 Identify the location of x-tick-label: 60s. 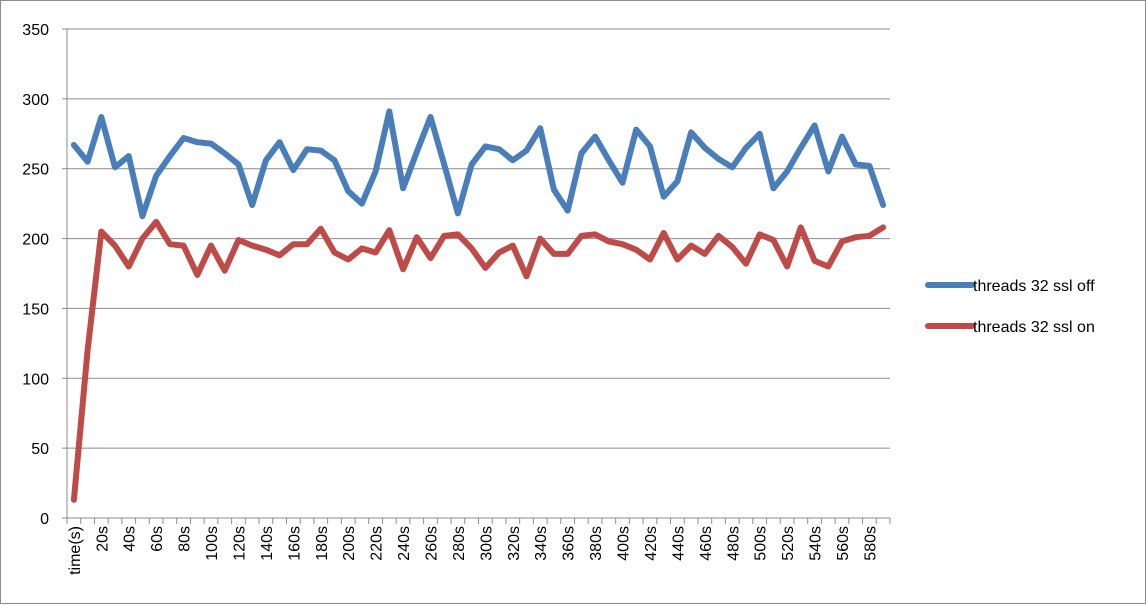
(157, 539).